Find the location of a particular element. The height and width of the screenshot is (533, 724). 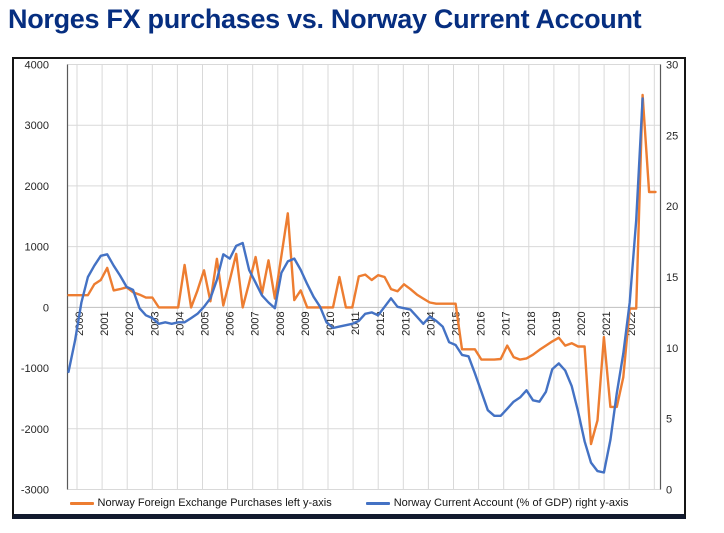

svg-text: 2008 is located at coordinates (281, 323).